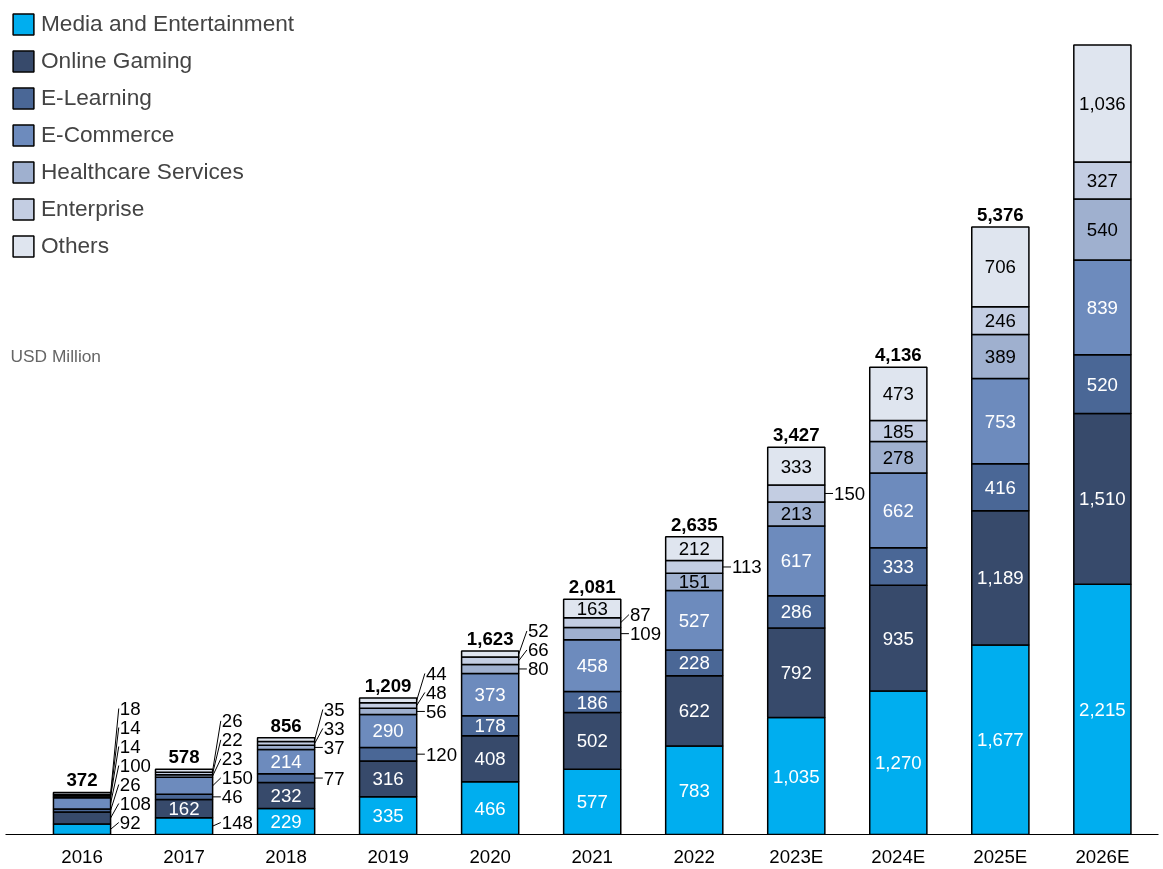 The height and width of the screenshot is (869, 1163). I want to click on data-label: 1,189, so click(1000, 578).